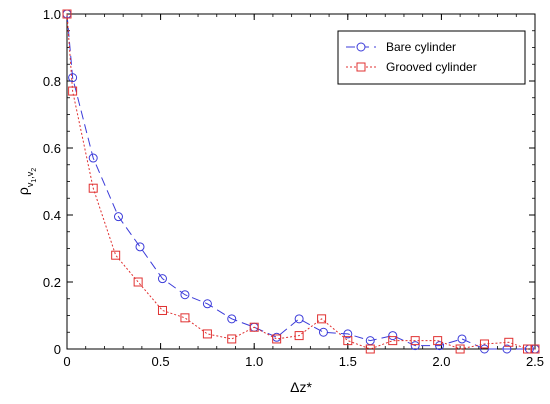 This screenshot has height=404, width=550. Describe the element at coordinates (535, 361) in the screenshot. I see `x-tick-label: 2.5` at that location.